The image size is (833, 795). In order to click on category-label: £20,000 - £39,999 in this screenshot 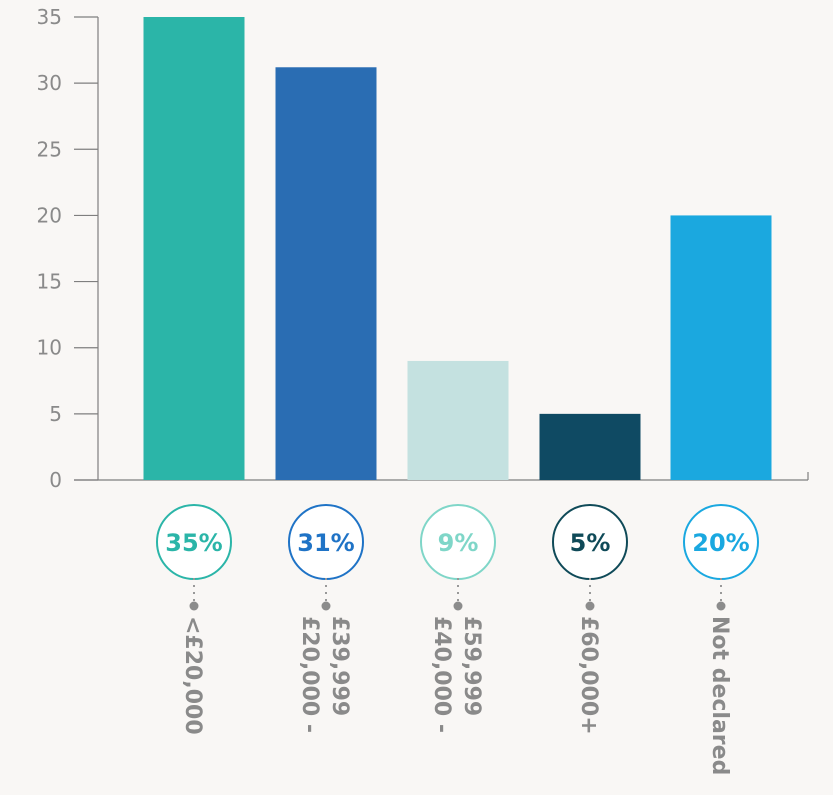, I will do `click(324, 674)`.